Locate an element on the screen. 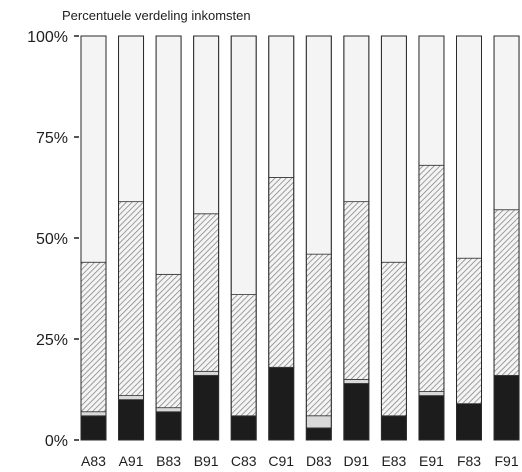 The height and width of the screenshot is (472, 522). x-tick-label: C83 is located at coordinates (244, 461).